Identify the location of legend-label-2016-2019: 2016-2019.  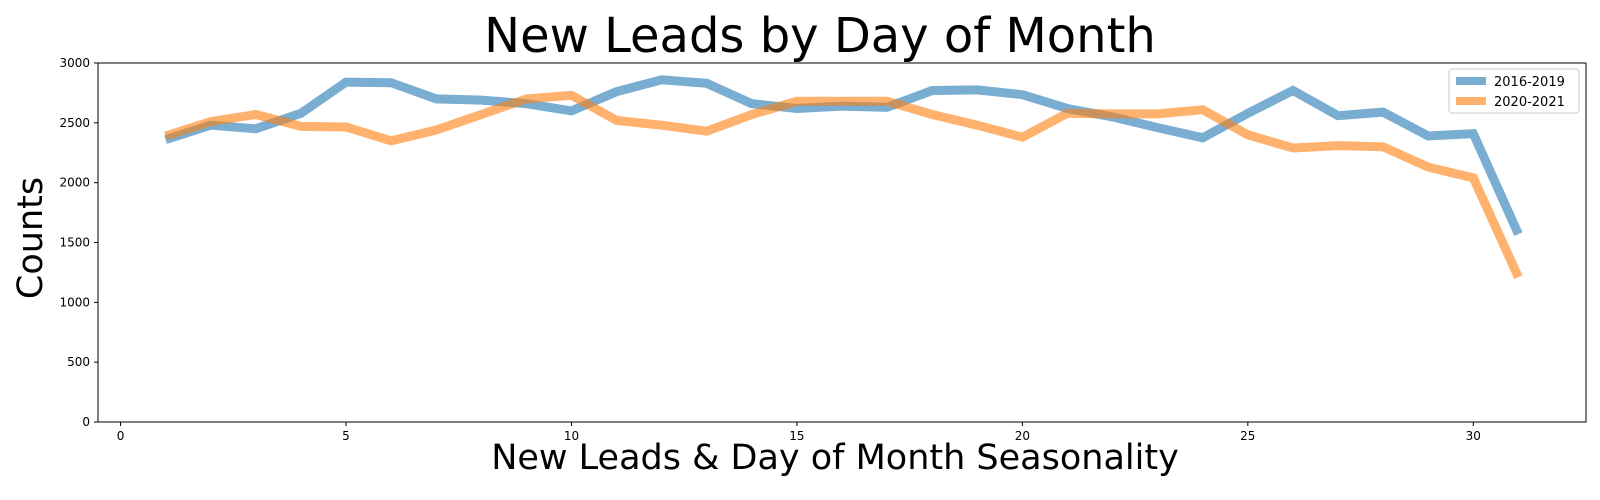
(1529, 82).